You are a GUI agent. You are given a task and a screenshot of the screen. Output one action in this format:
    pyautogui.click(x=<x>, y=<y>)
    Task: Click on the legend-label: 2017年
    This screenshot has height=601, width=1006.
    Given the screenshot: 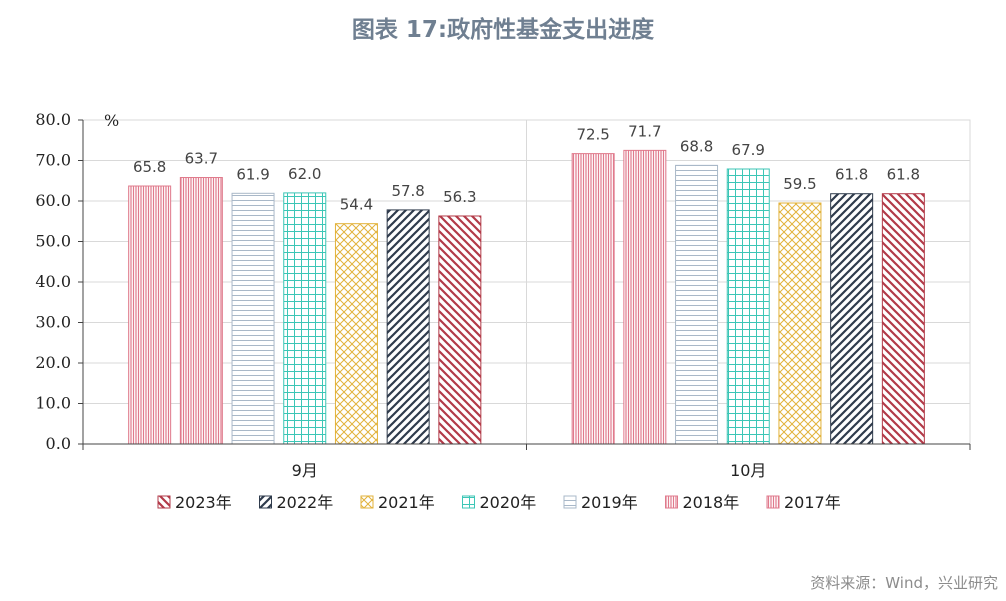 What is the action you would take?
    pyautogui.click(x=812, y=502)
    